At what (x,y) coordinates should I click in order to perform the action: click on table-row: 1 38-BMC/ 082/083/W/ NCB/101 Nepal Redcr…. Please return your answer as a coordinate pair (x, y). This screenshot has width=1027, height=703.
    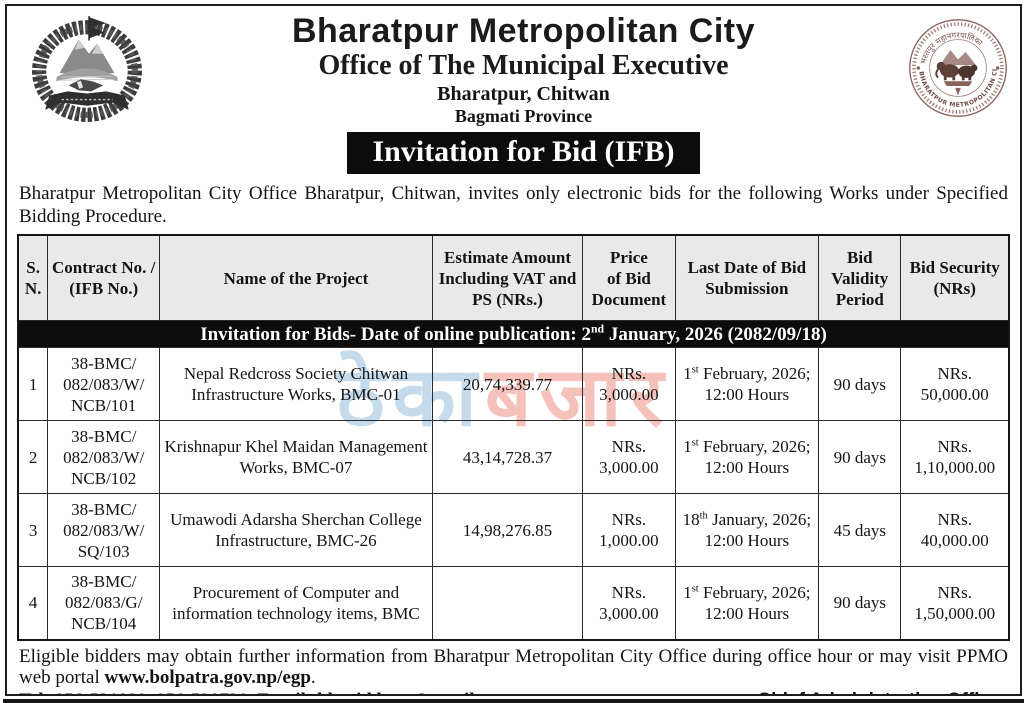
    Looking at the image, I should click on (513, 384).